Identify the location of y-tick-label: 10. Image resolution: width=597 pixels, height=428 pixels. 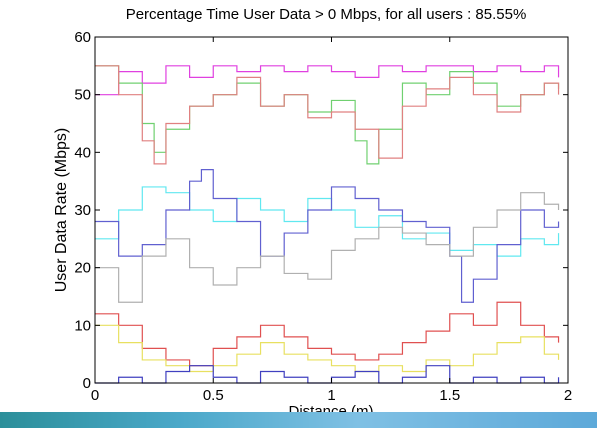
(82, 325).